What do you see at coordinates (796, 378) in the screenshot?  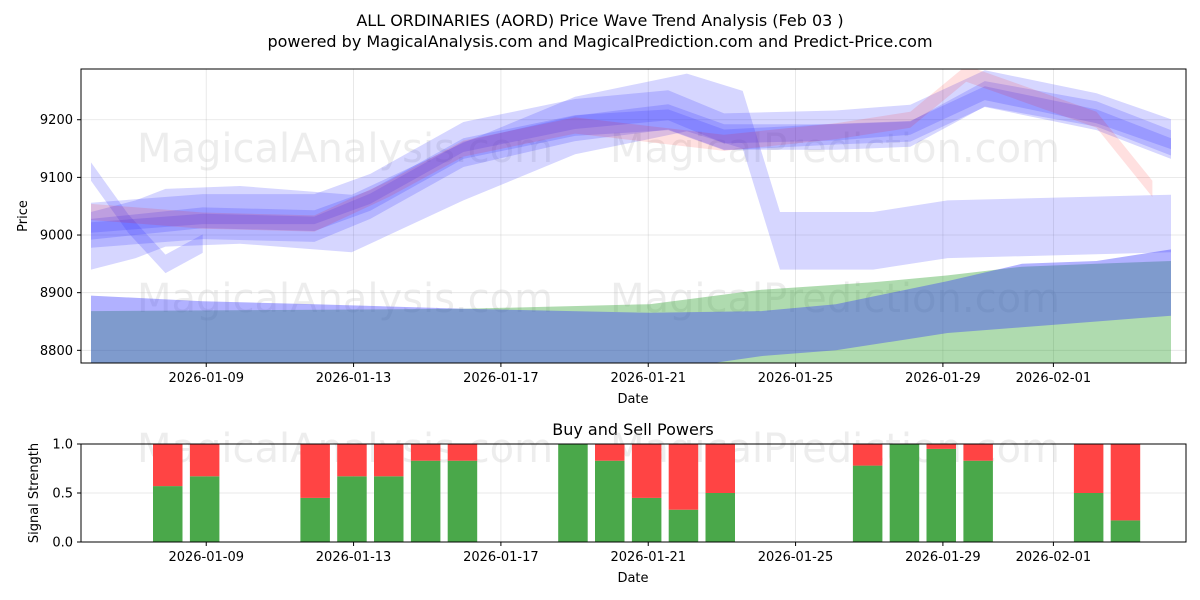 I see `price-x-tick-label: 2026-01-25` at bounding box center [796, 378].